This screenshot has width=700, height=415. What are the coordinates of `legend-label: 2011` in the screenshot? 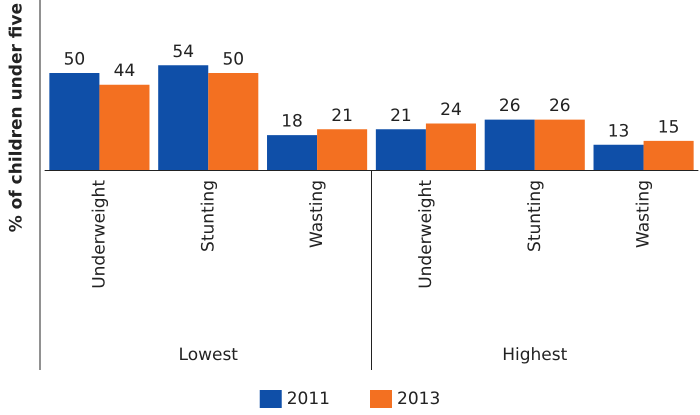 It's located at (308, 399).